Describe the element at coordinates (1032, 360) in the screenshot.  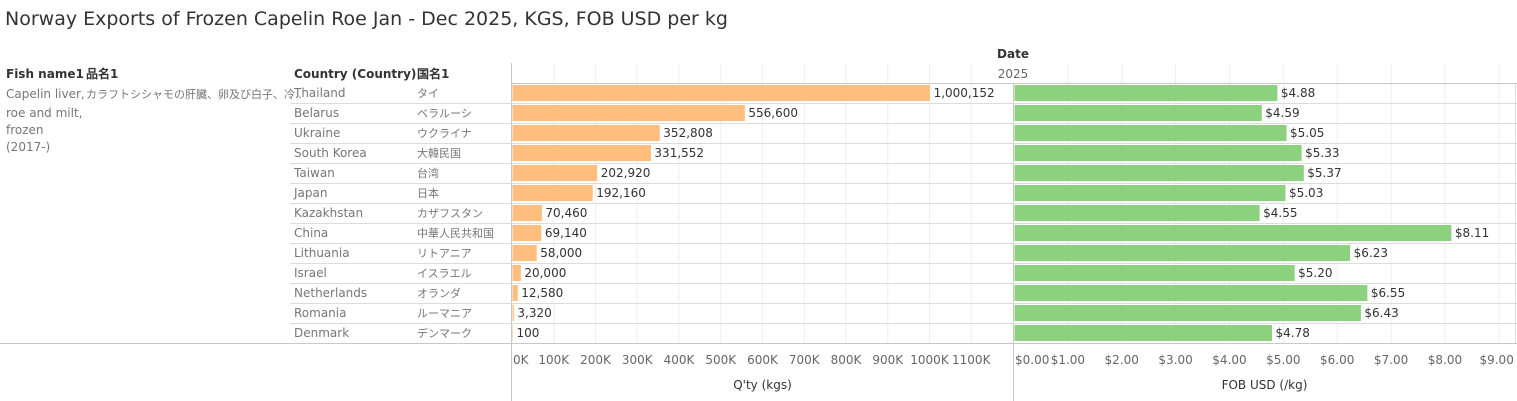
I see `fob-tick-label: $0.00` at that location.